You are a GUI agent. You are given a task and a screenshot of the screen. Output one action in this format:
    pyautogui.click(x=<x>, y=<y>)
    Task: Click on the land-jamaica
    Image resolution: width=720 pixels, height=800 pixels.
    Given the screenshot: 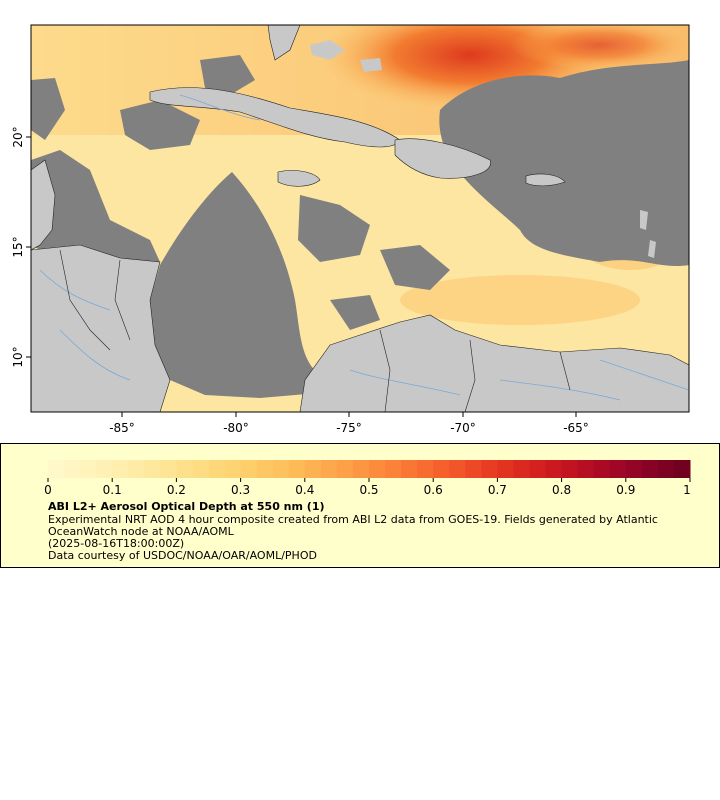 What is the action you would take?
    pyautogui.click(x=299, y=178)
    